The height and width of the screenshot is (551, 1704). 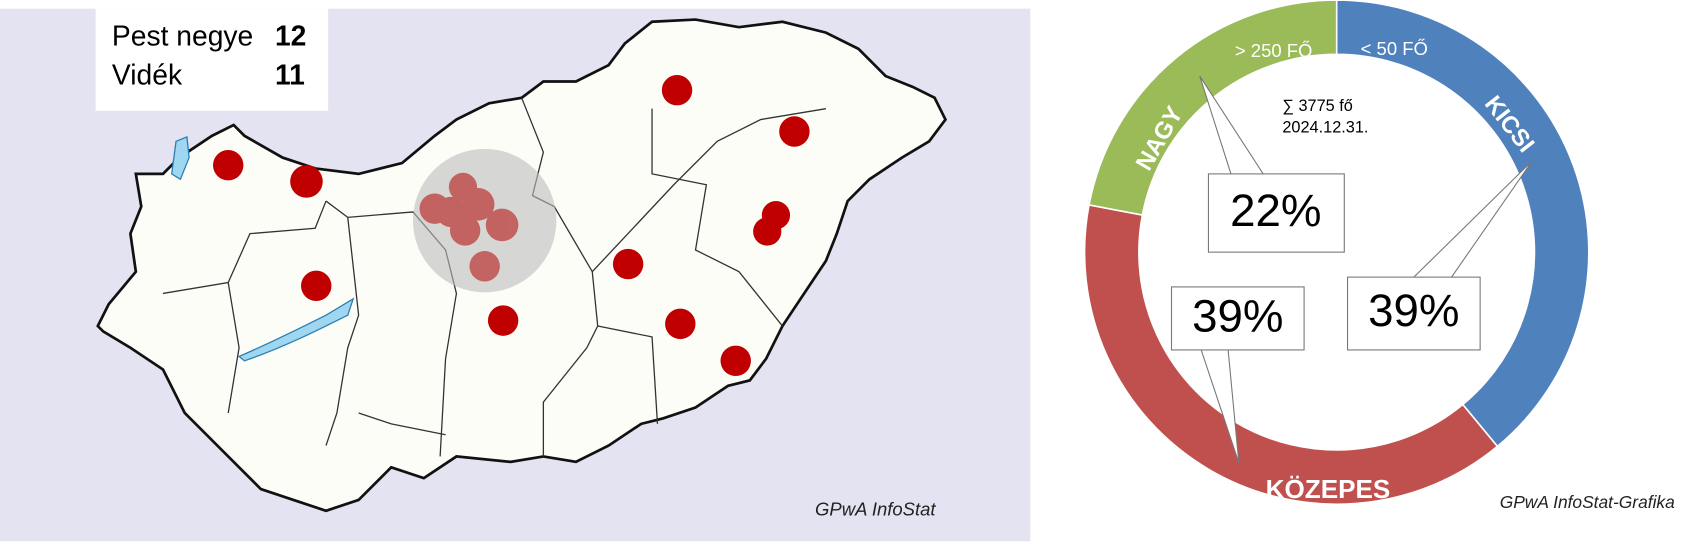 I want to click on map-credit: GPwA InfoStat, so click(x=875, y=509).